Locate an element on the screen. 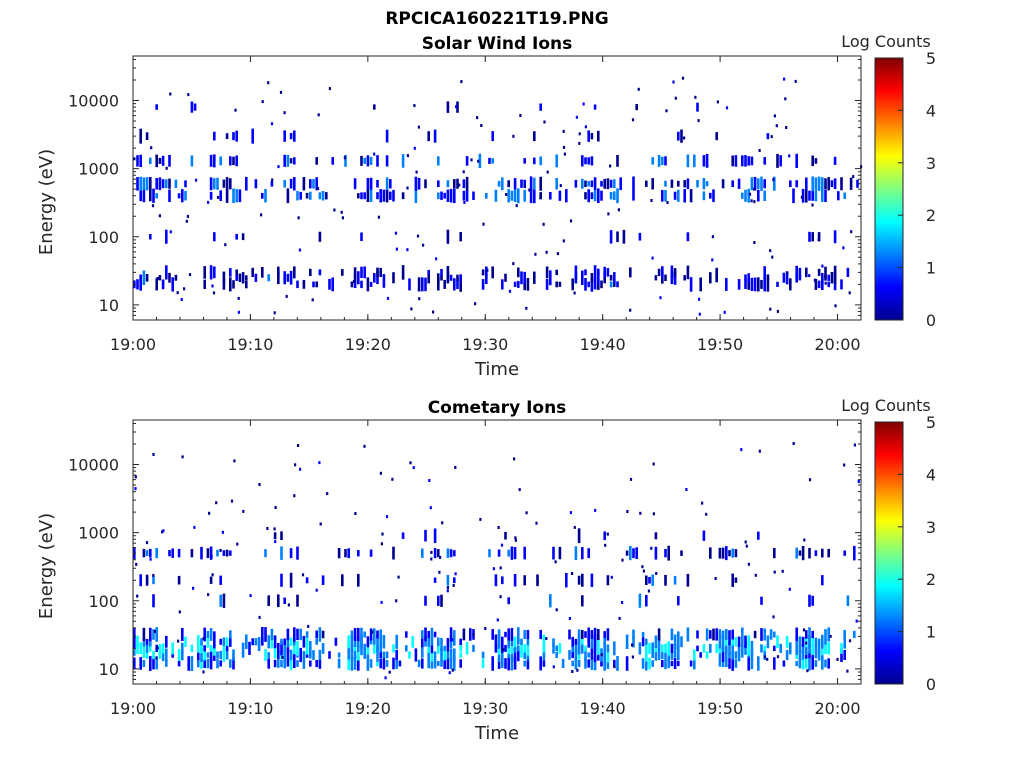 This screenshot has width=1024, height=768. x-tick-label: 20:00 is located at coordinates (837, 708).